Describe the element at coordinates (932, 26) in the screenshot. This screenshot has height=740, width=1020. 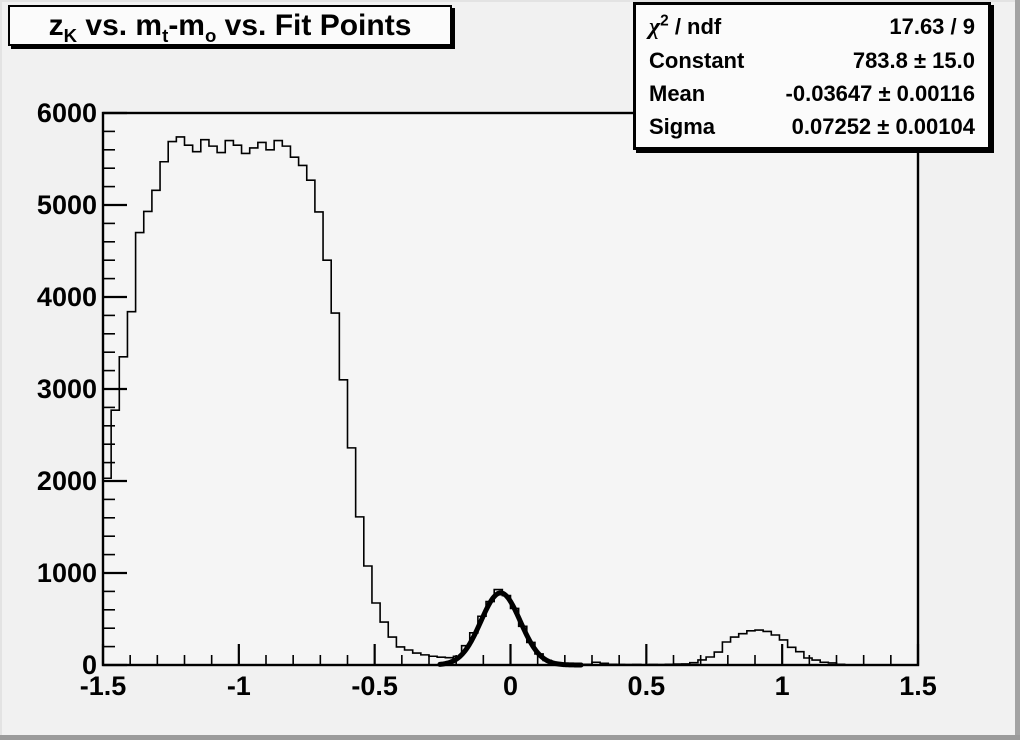
I see `stat-value: 17.63 / 9` at that location.